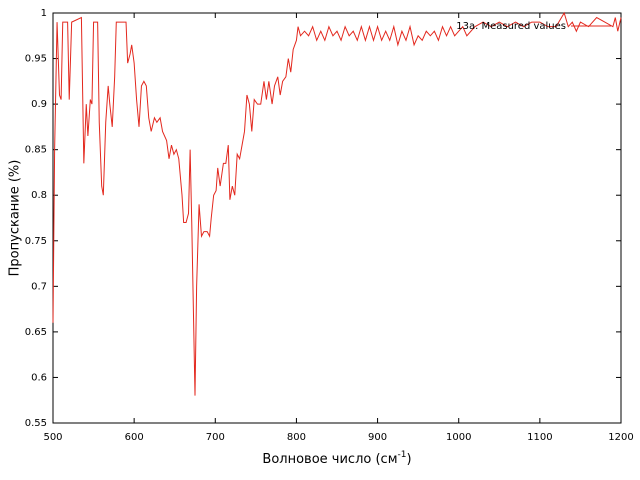  I want to click on x-tick-label: 700, so click(215, 437).